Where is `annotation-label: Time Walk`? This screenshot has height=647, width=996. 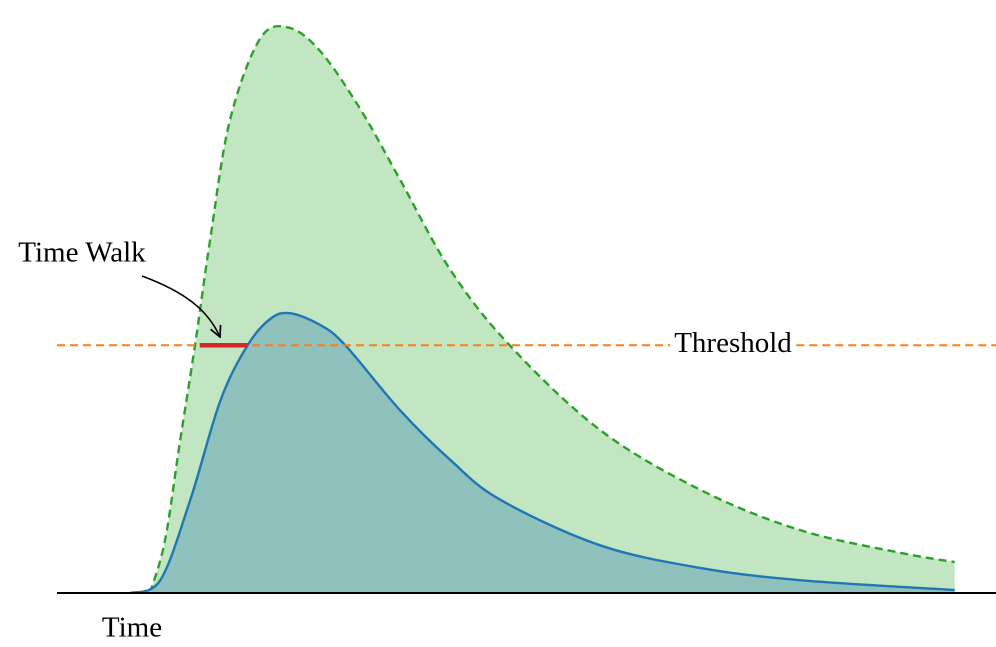
annotation-label: Time Walk is located at coordinates (82, 253).